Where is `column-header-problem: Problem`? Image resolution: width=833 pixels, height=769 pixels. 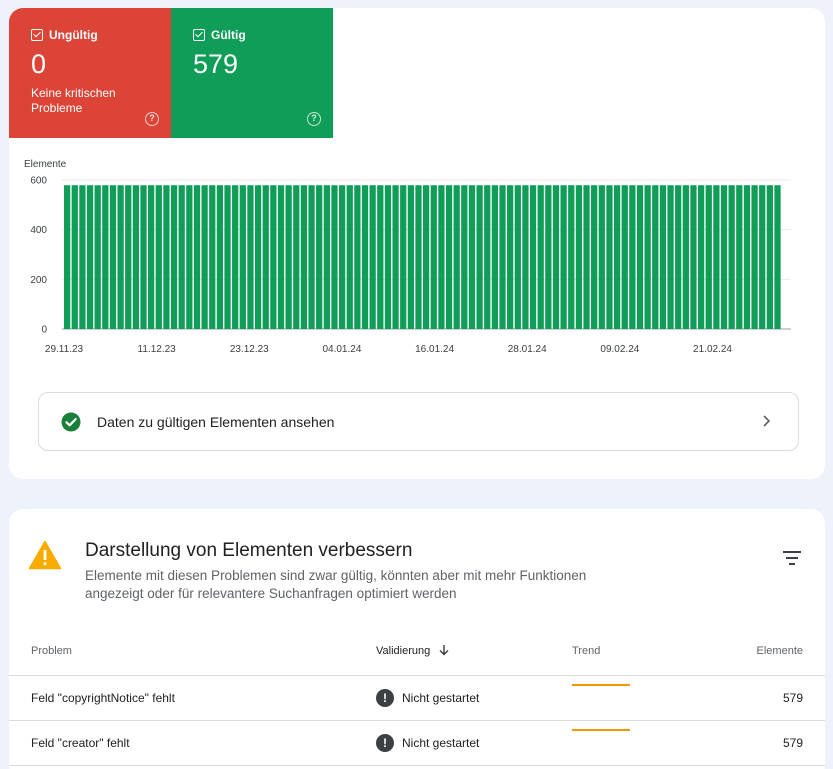 column-header-problem: Problem is located at coordinates (181, 651).